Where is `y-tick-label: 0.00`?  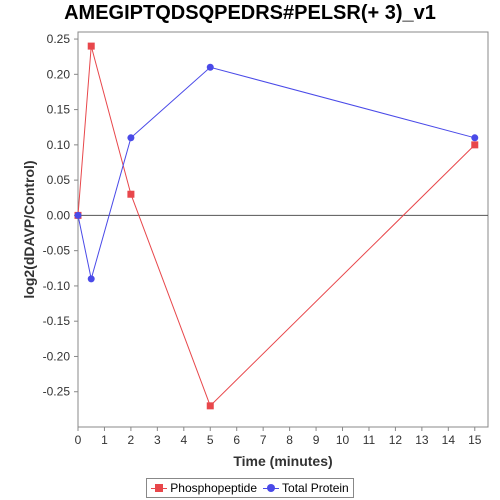 y-tick-label: 0.00 is located at coordinates (59, 215).